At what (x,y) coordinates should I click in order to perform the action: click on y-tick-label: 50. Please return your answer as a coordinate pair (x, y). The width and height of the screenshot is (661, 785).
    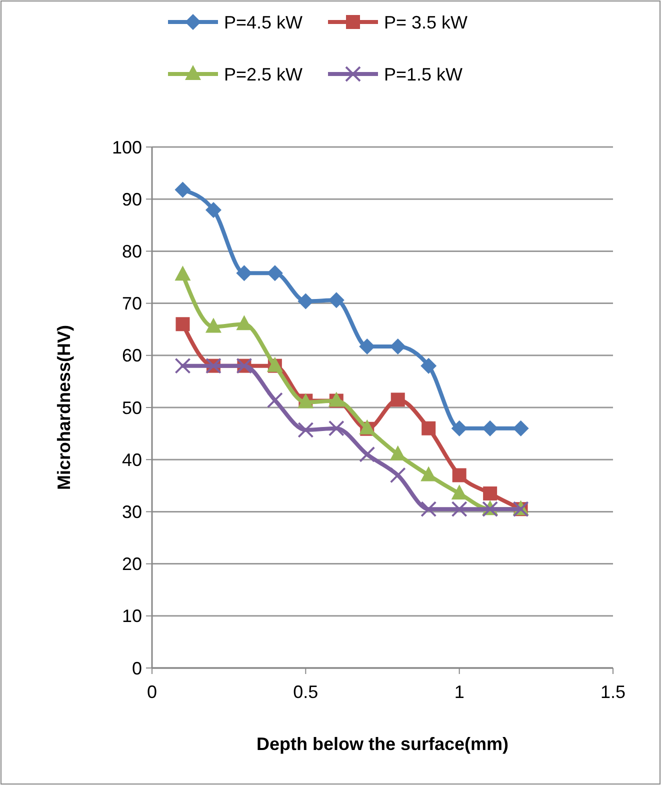
    Looking at the image, I should click on (132, 408).